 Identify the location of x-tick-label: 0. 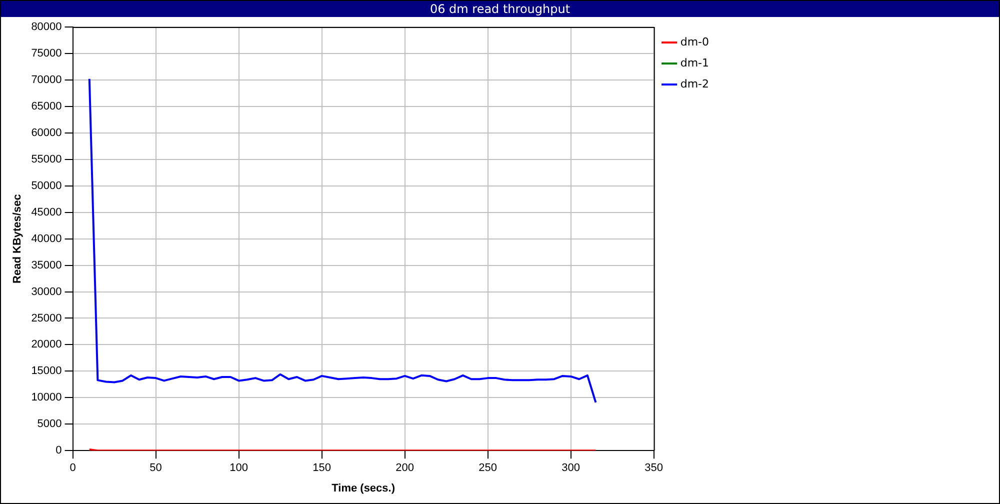
(73, 468).